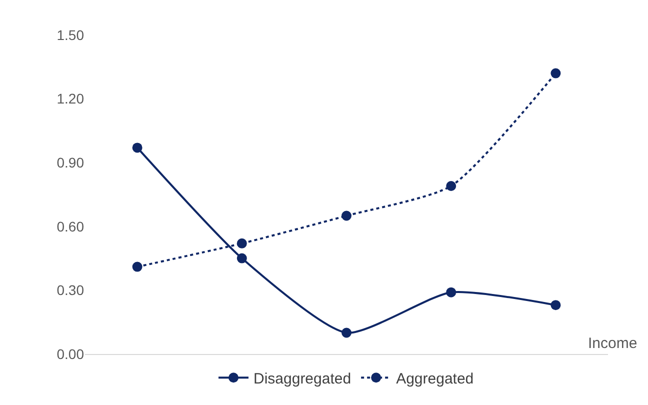 This screenshot has height=405, width=648. Describe the element at coordinates (70, 354) in the screenshot. I see `y-tick-label: 0.00` at that location.